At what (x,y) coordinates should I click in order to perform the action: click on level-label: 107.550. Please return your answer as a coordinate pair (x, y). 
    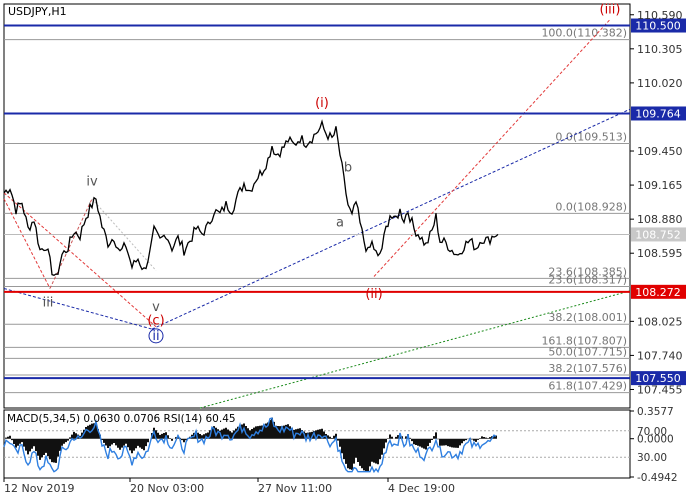
    Looking at the image, I should click on (658, 378).